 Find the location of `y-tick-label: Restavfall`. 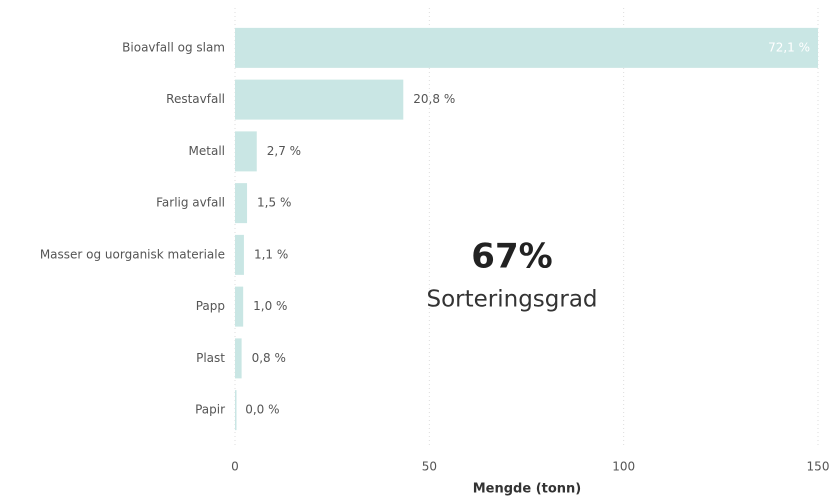

y-tick-label: Restavfall is located at coordinates (195, 99).